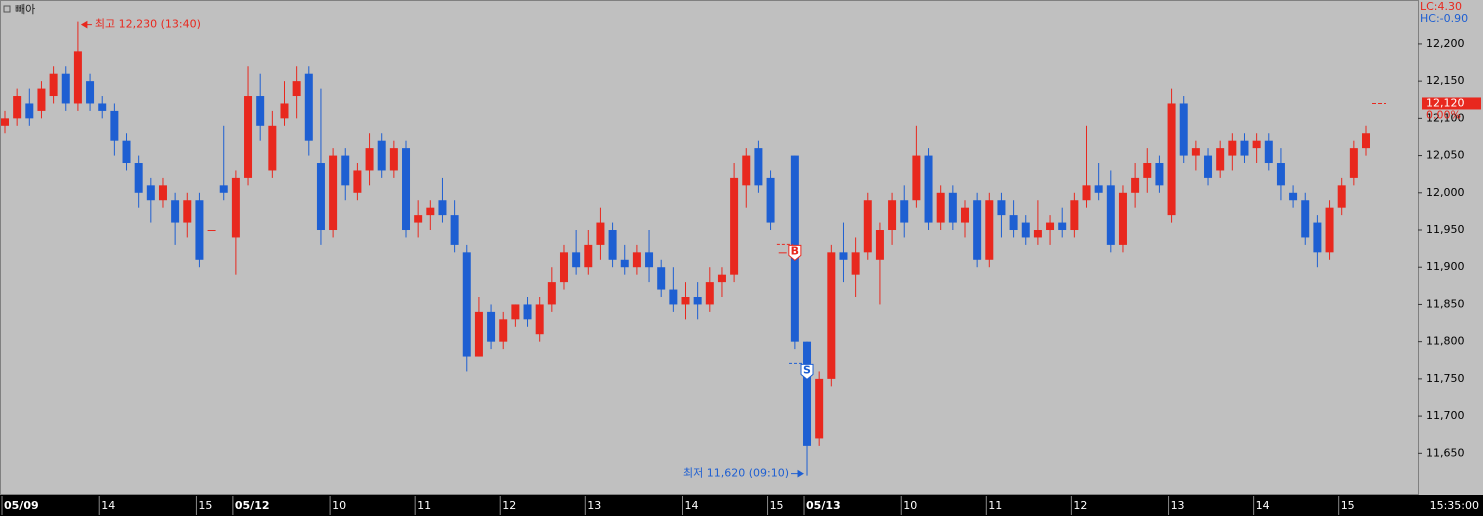  I want to click on high-arrow, so click(86, 24).